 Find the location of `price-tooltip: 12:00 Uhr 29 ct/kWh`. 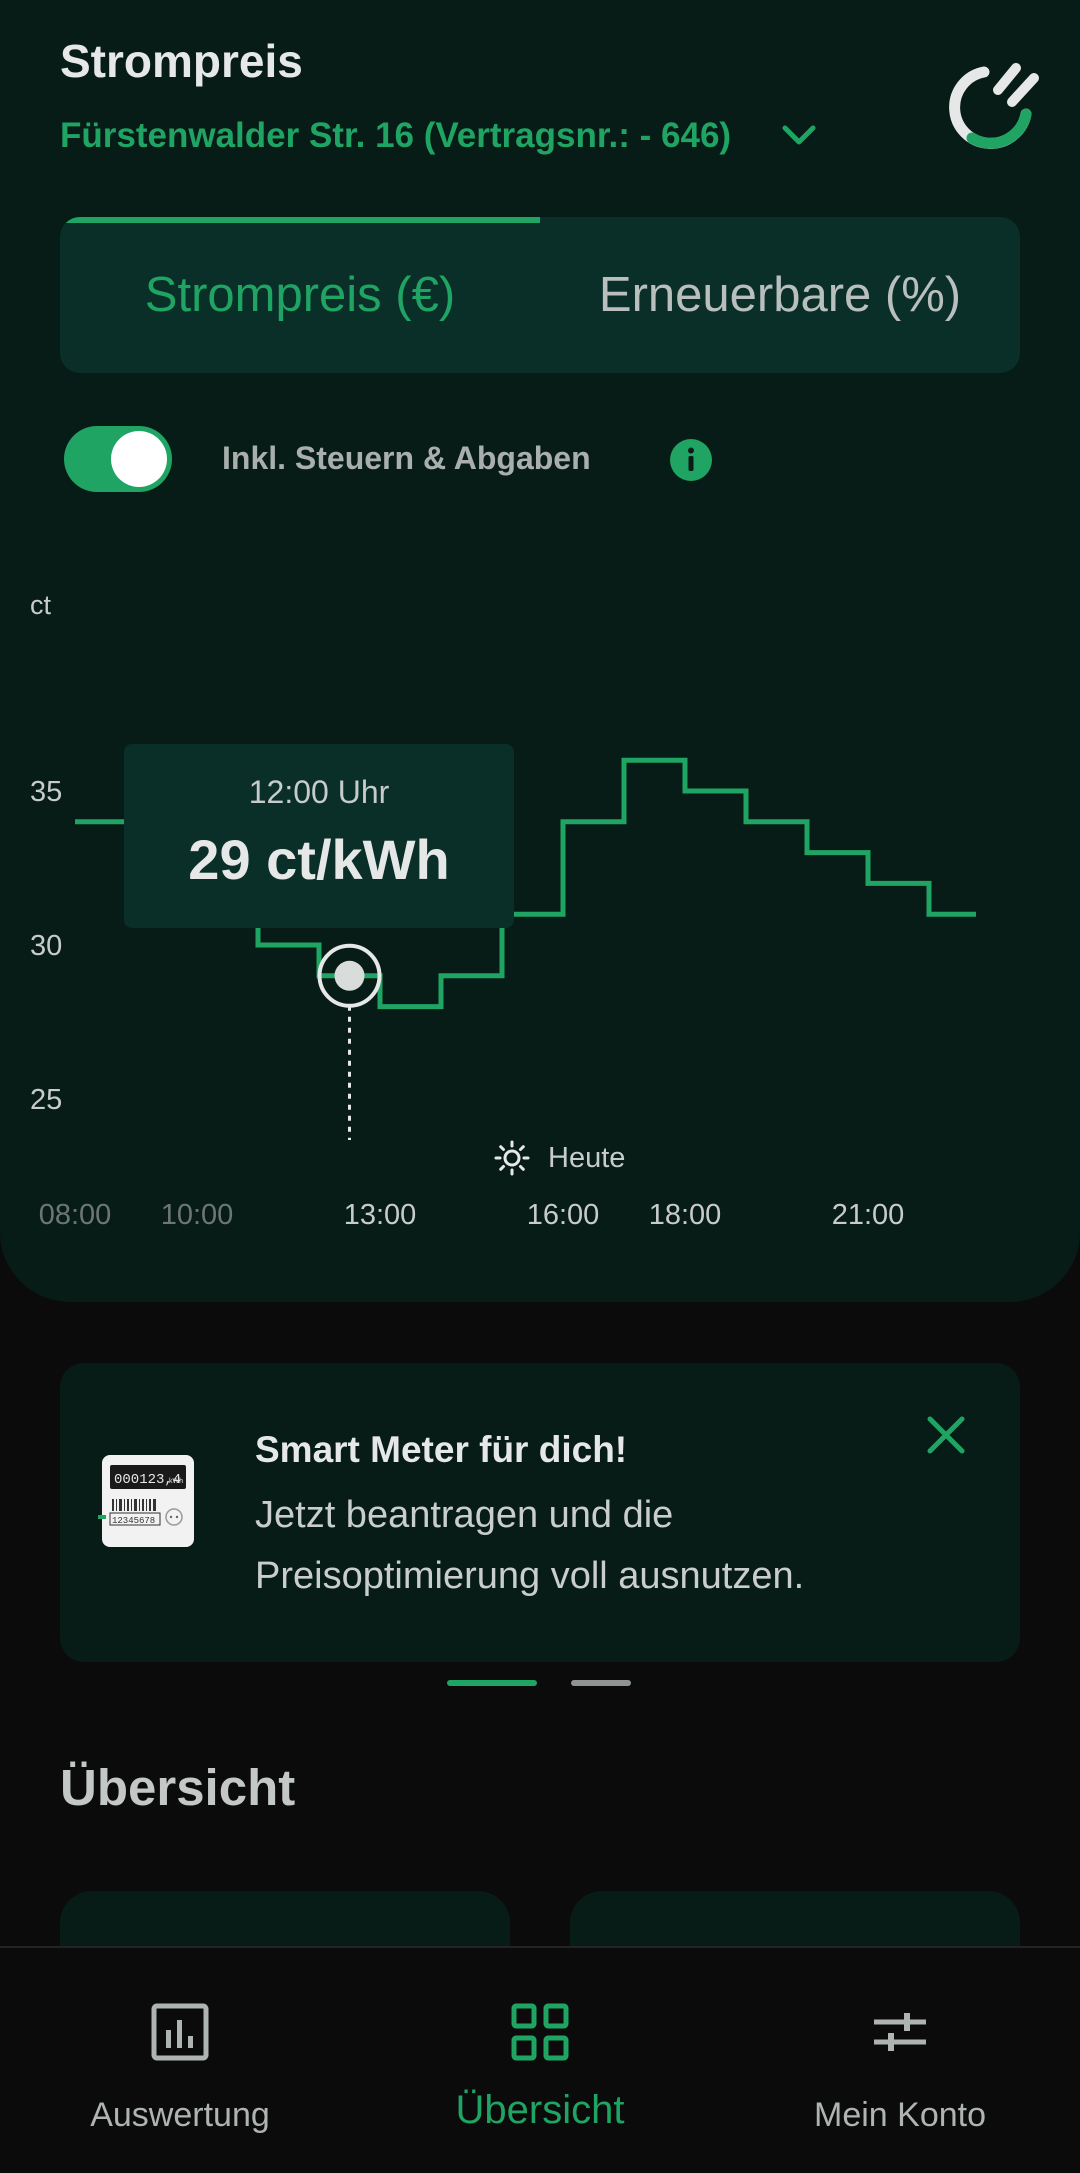

price-tooltip: 12:00 Uhr 29 ct/kWh is located at coordinates (319, 836).